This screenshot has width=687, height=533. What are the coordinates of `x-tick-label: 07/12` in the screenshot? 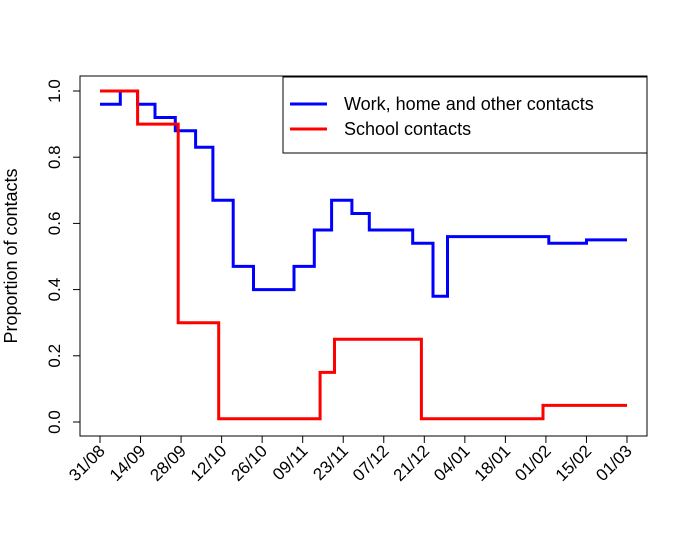 It's located at (371, 463).